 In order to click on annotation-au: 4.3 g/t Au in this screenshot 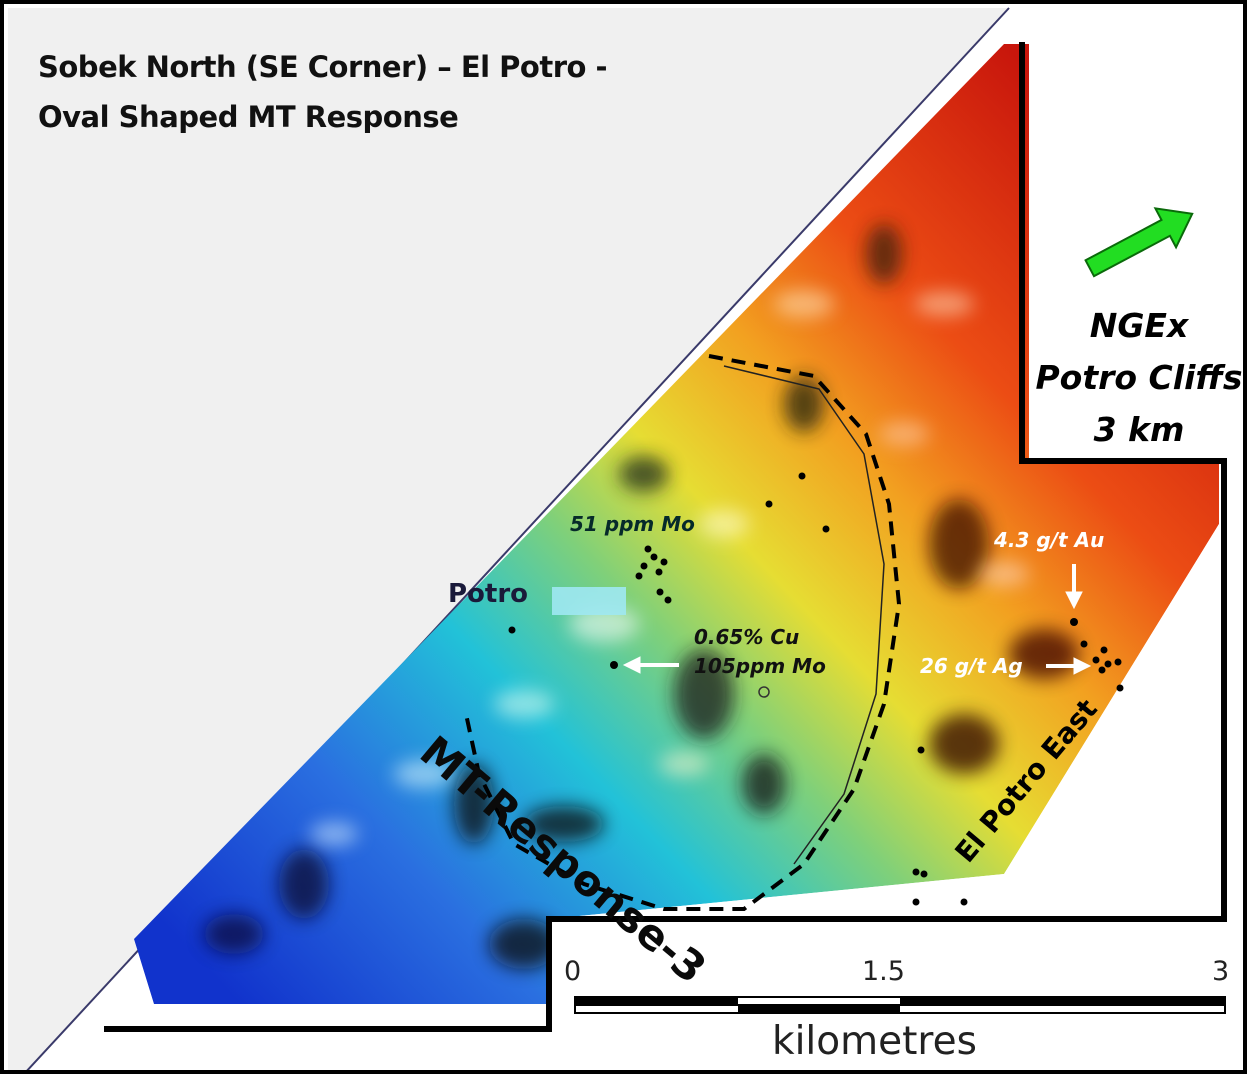, I will do `click(1049, 540)`.